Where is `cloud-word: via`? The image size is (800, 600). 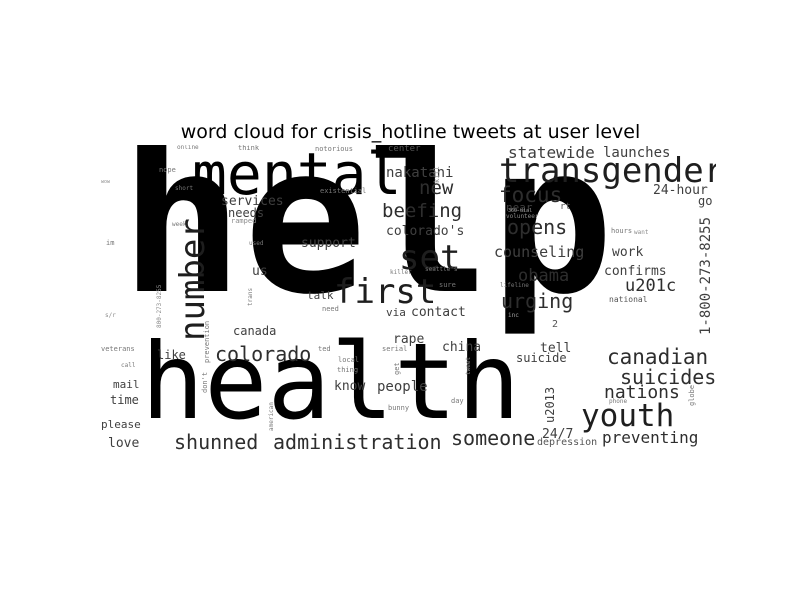
cloud-word: via is located at coordinates (396, 312).